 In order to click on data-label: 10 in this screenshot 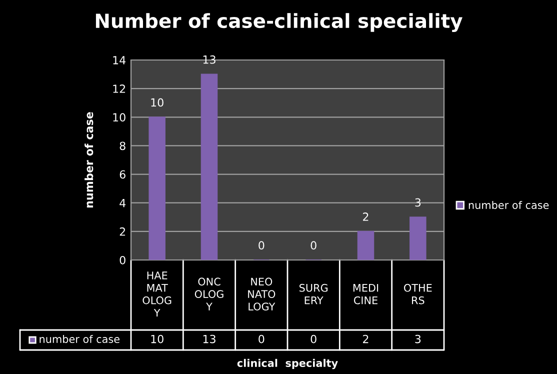, I will do `click(157, 102)`.